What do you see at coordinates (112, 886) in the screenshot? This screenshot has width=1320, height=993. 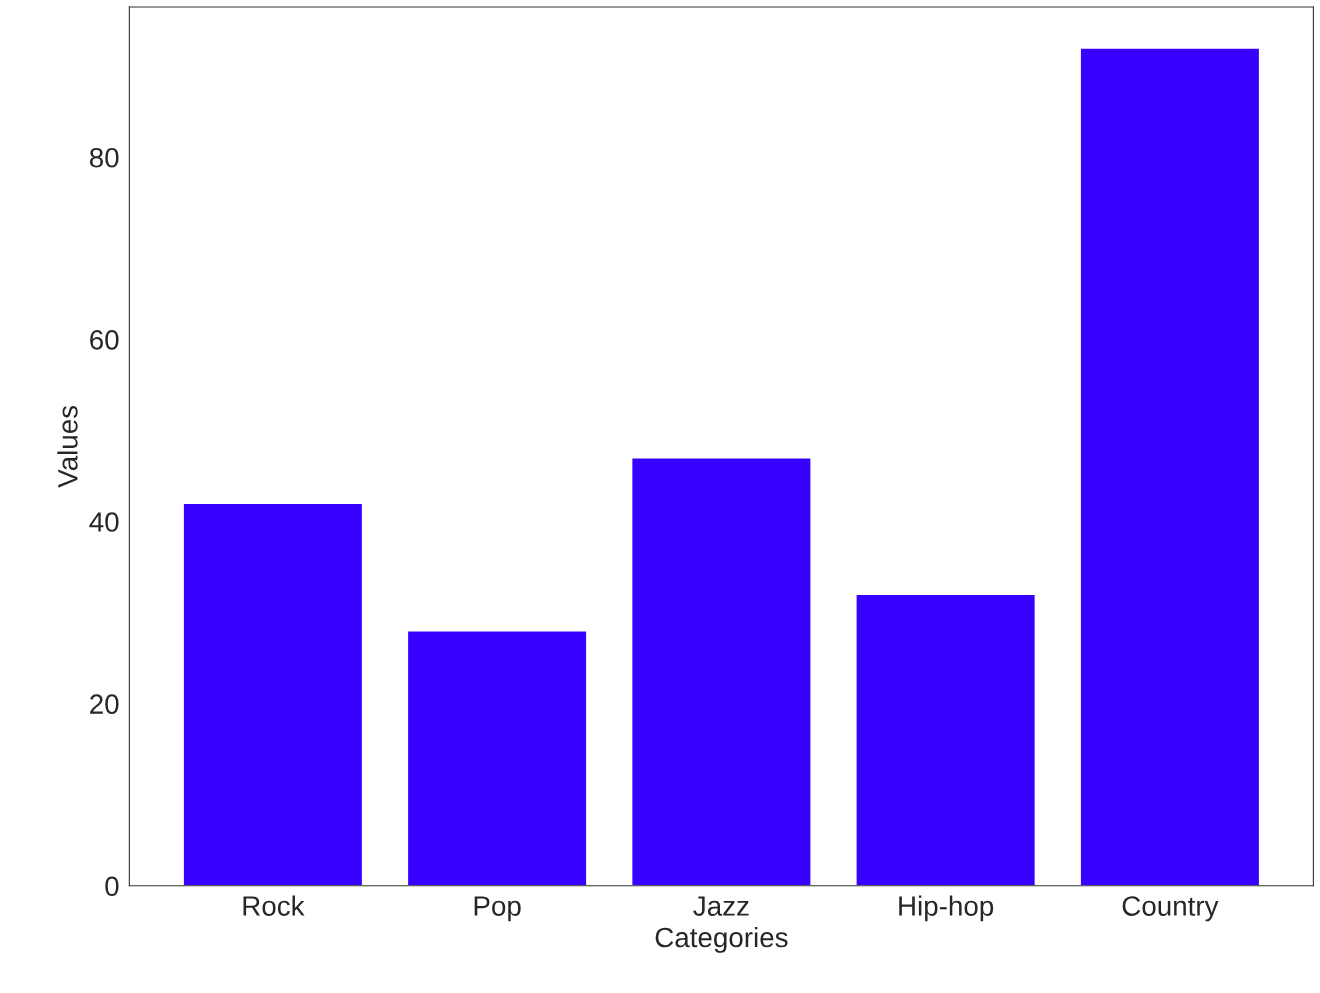 I see `y-tick-label: 0` at bounding box center [112, 886].